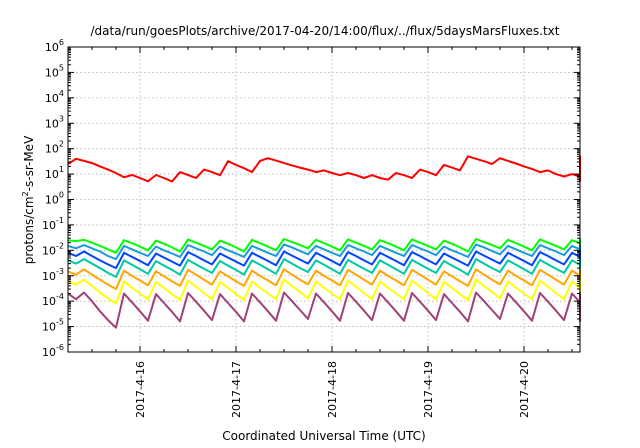 The width and height of the screenshot is (640, 448). Describe the element at coordinates (60, 220) in the screenshot. I see `y-tick-exponent: -1` at that location.